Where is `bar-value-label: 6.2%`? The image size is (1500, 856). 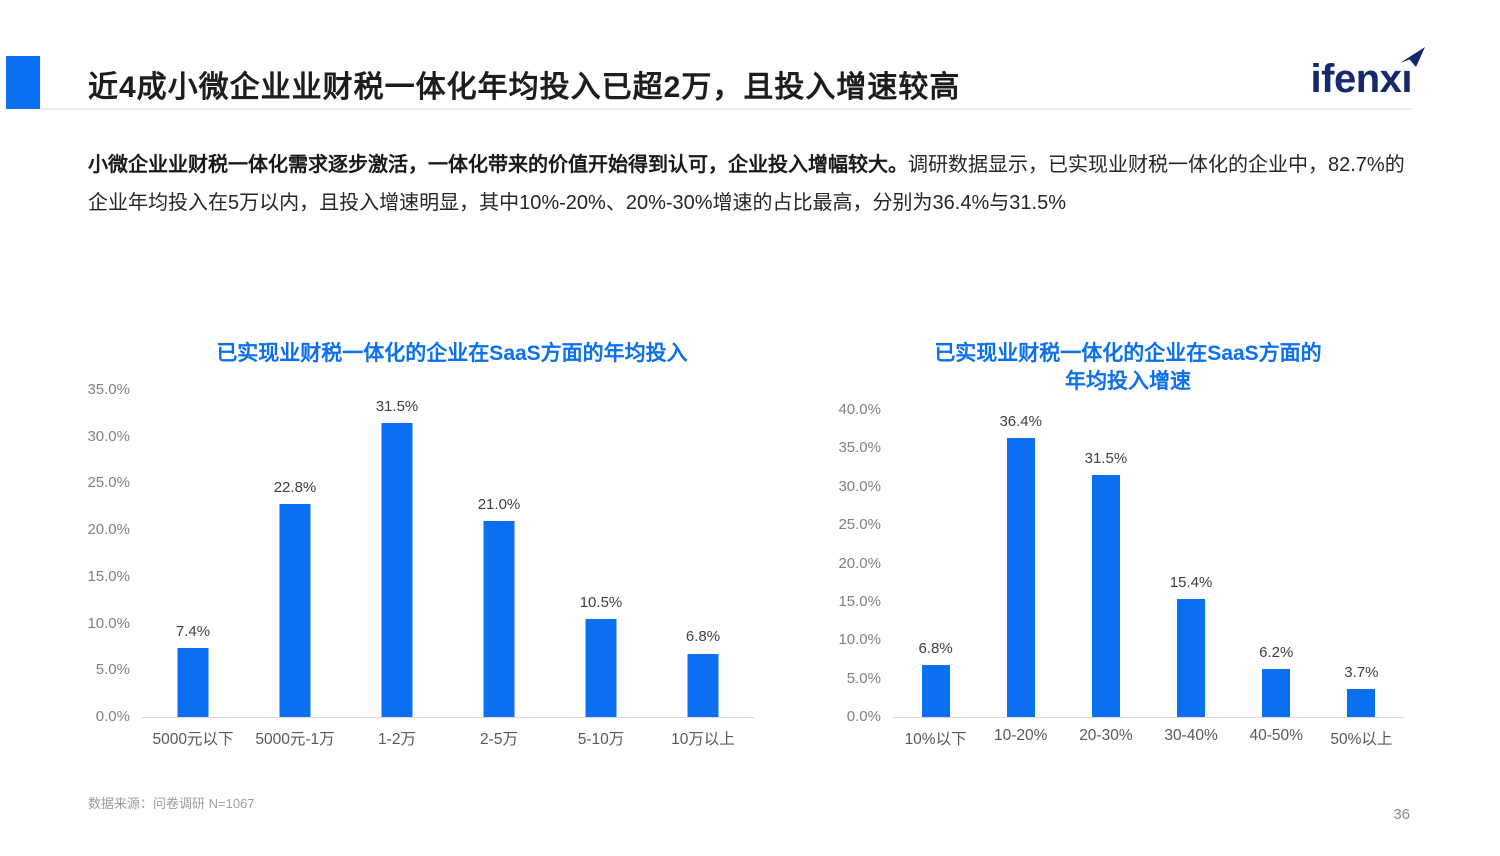 bar-value-label: 6.2% is located at coordinates (1276, 653).